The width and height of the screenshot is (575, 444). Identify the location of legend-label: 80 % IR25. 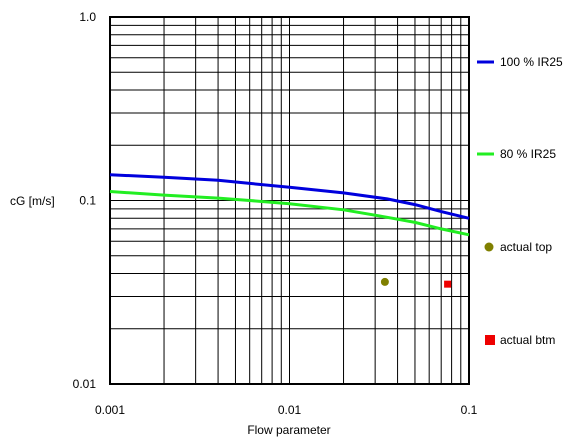
(528, 154).